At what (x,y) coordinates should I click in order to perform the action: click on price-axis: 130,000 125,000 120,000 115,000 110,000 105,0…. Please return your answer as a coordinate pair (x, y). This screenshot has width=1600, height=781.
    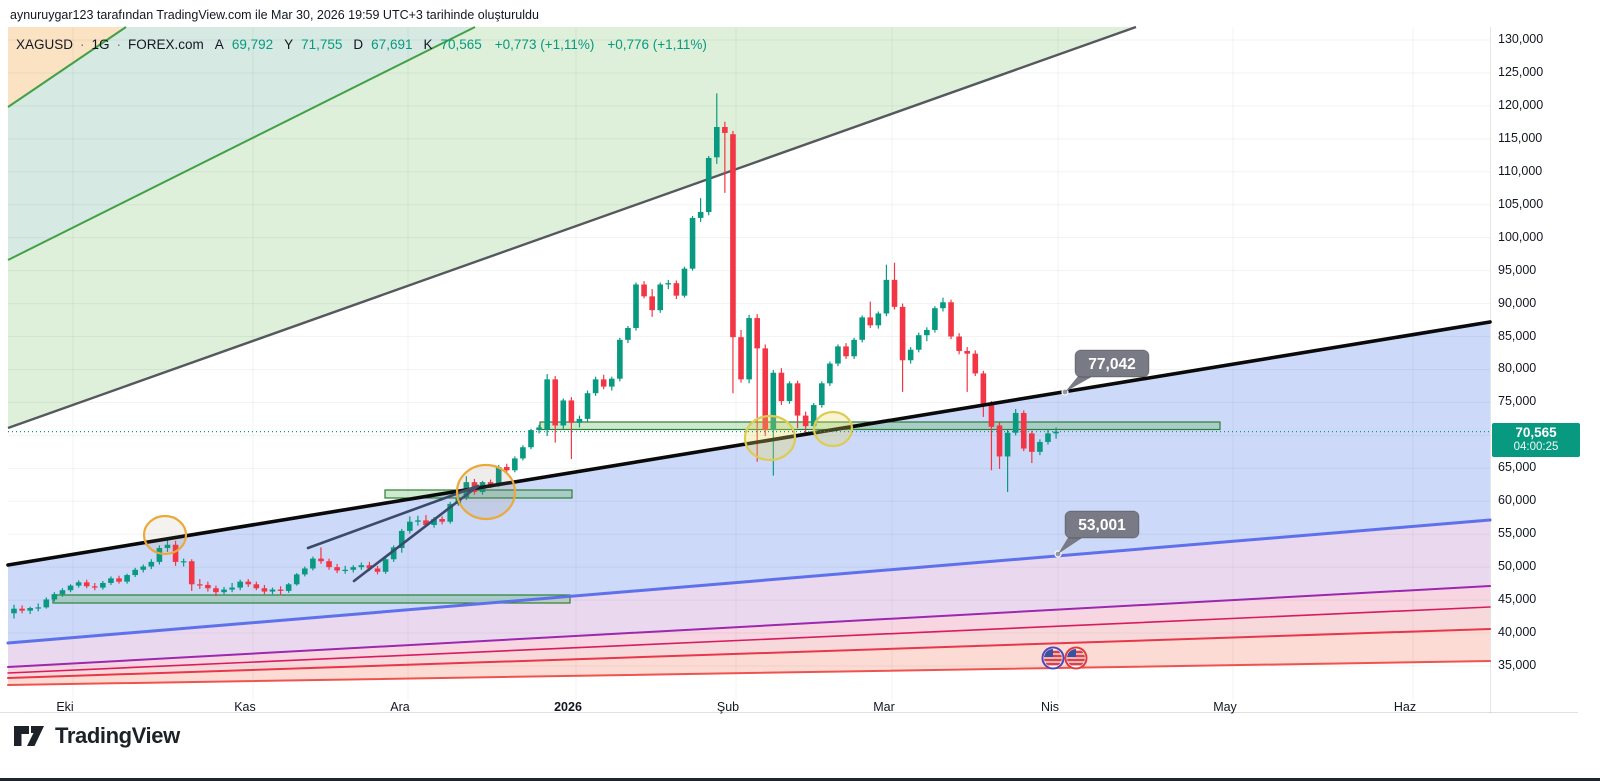
    Looking at the image, I should click on (1546, 356).